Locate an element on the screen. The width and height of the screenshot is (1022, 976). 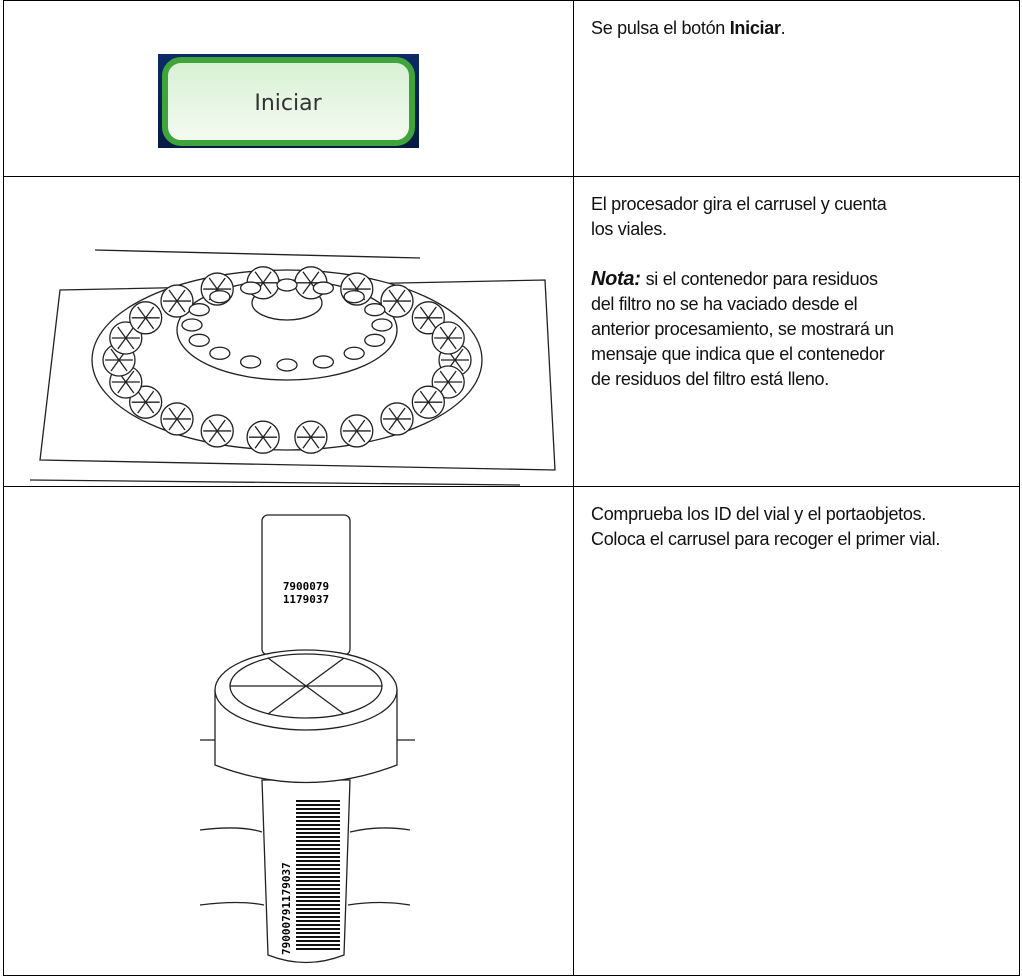
text: mensaje que indica que el contenedor is located at coordinates (738, 354).